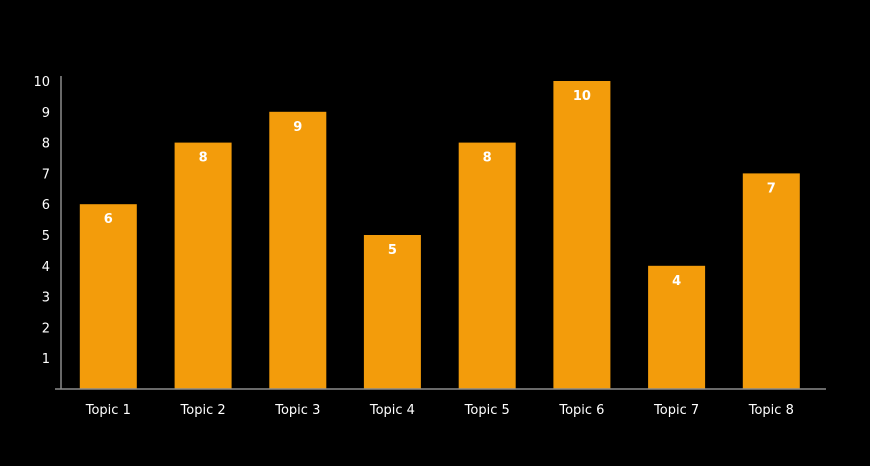 The width and height of the screenshot is (870, 466). I want to click on x-tick-label: Topic 2, so click(203, 410).